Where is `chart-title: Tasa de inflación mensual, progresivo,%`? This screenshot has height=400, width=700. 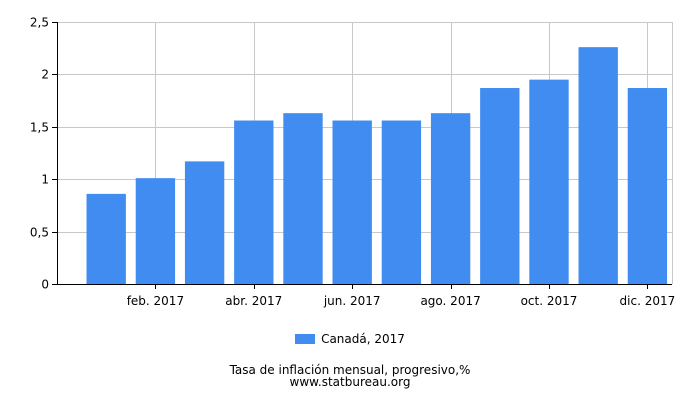
chart-title: Tasa de inflación mensual, progresivo,% is located at coordinates (350, 370).